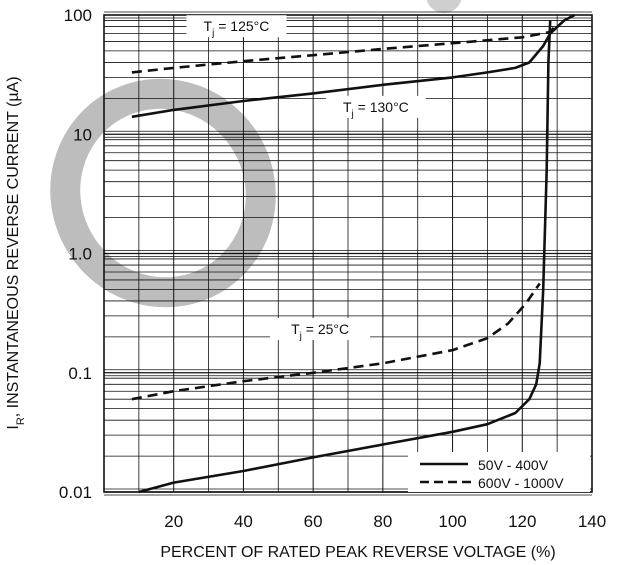  Describe the element at coordinates (80, 373) in the screenshot. I see `y-tick-label: 0.1` at that location.